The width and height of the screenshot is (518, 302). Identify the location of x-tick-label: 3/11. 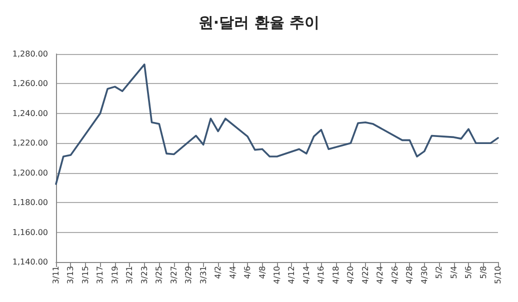
(56, 275).